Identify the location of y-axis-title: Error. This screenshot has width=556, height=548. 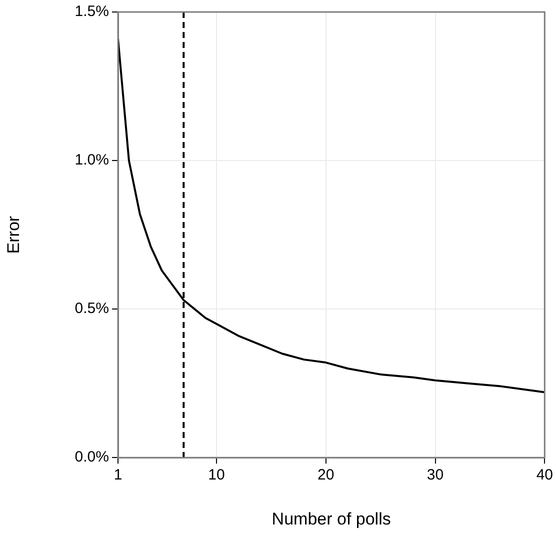
(13, 235).